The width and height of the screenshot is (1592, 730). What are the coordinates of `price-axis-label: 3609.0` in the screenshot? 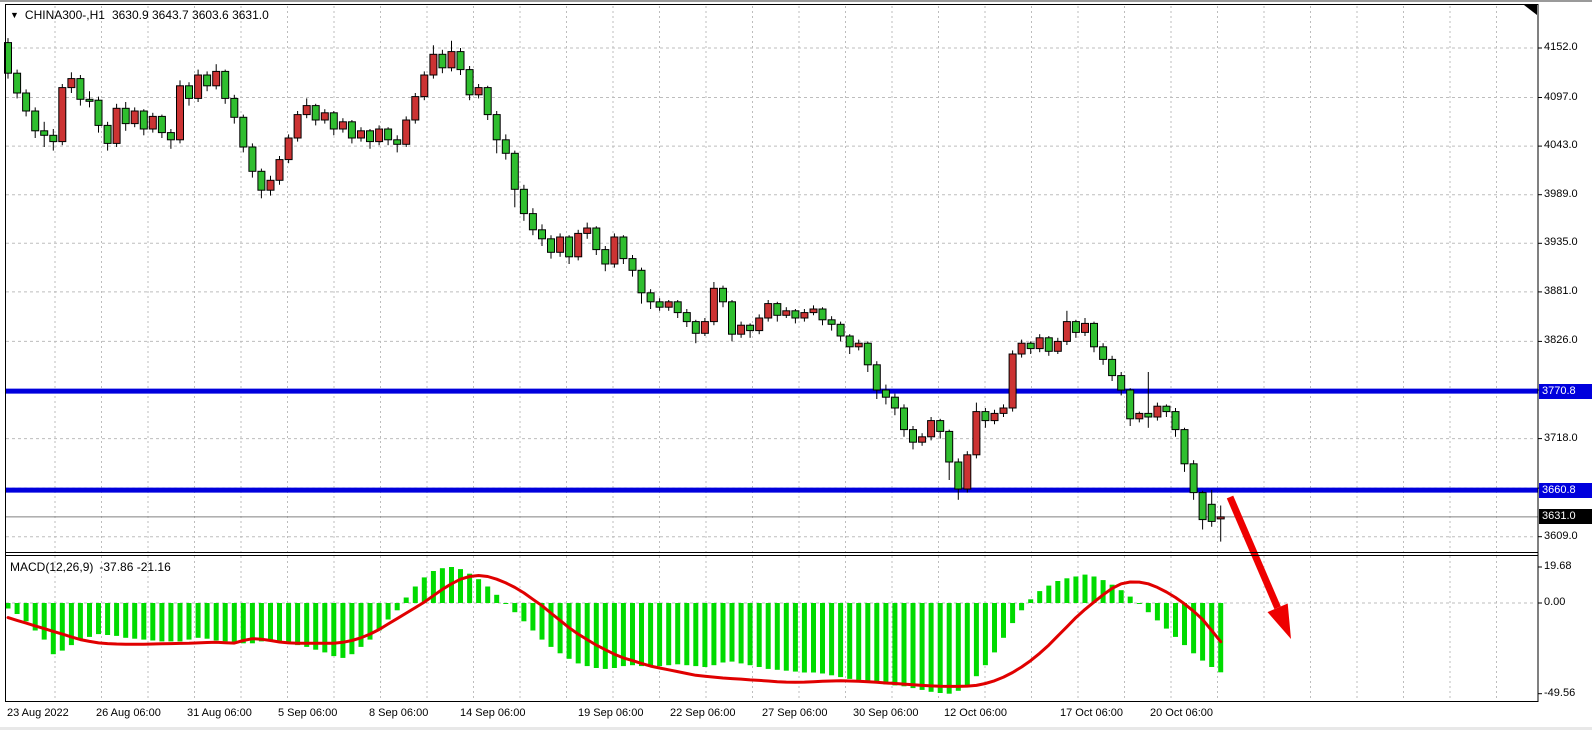 It's located at (1561, 535).